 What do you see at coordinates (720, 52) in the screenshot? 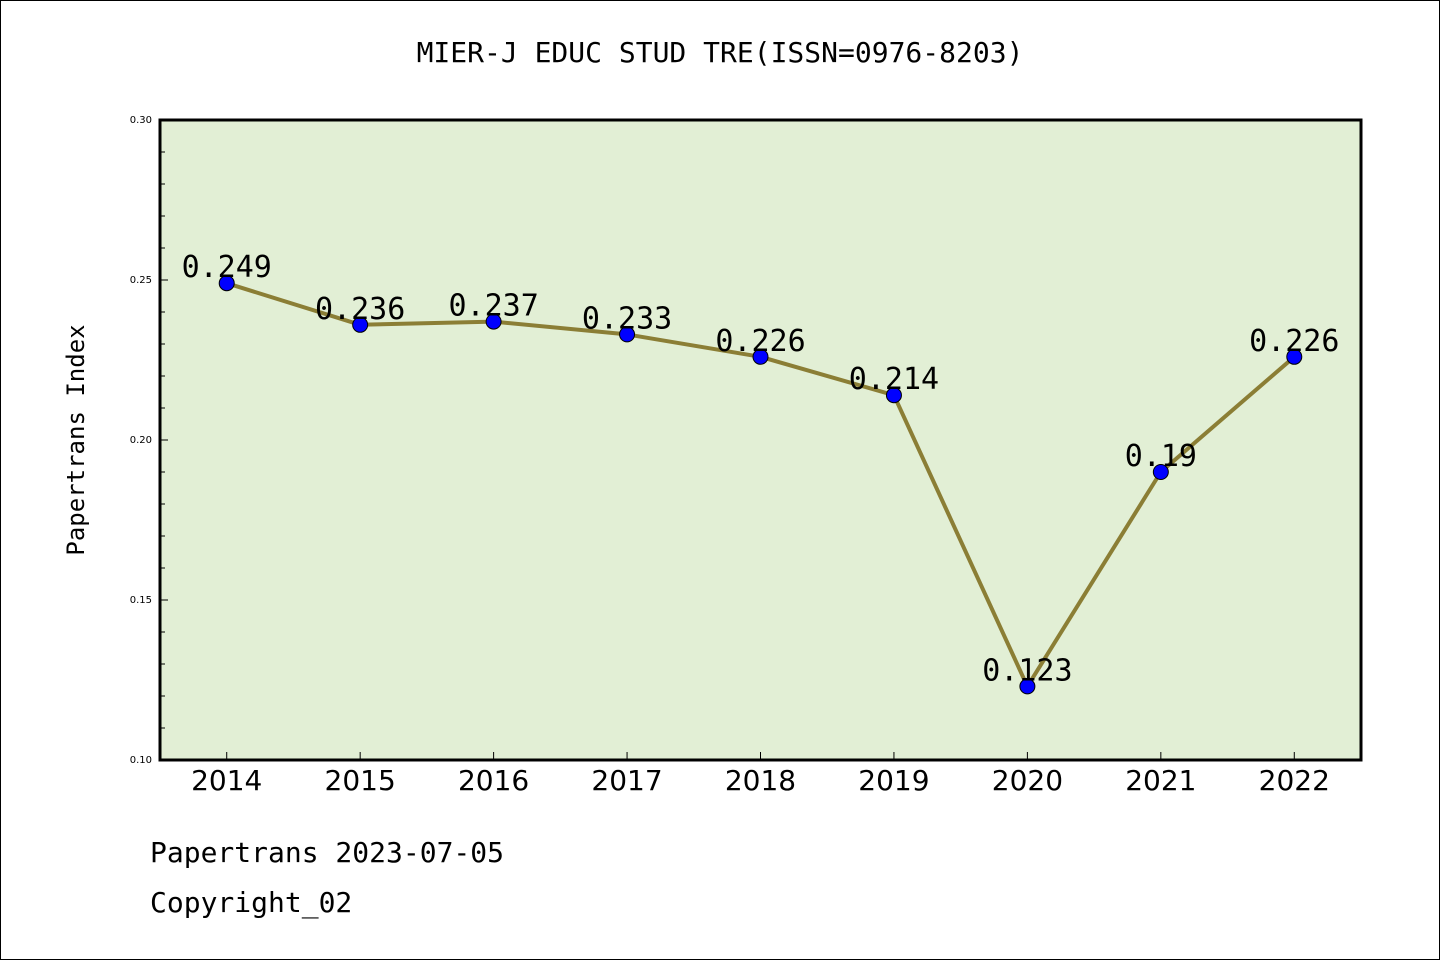
I see `chart-title: MIER-J EDUC STUD TRE(ISSN=0976-8203)` at bounding box center [720, 52].